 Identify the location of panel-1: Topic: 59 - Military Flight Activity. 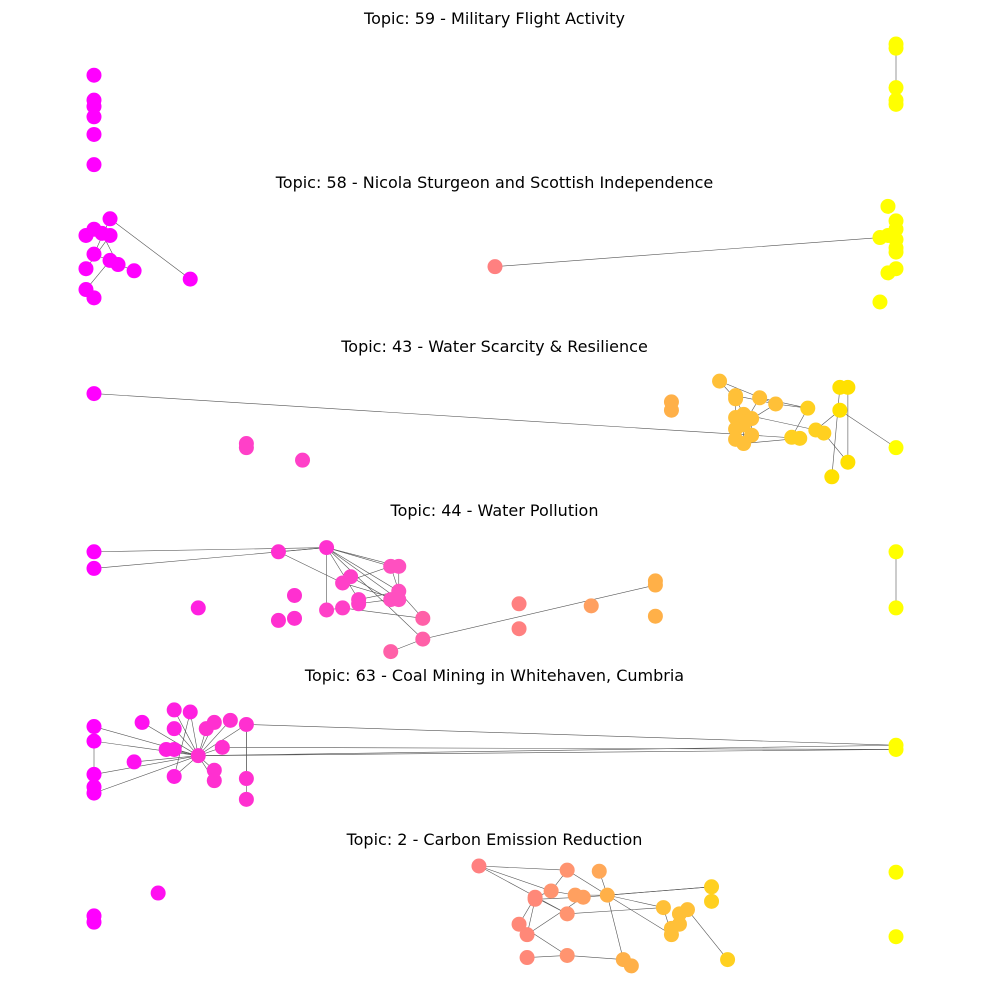
(495, 91).